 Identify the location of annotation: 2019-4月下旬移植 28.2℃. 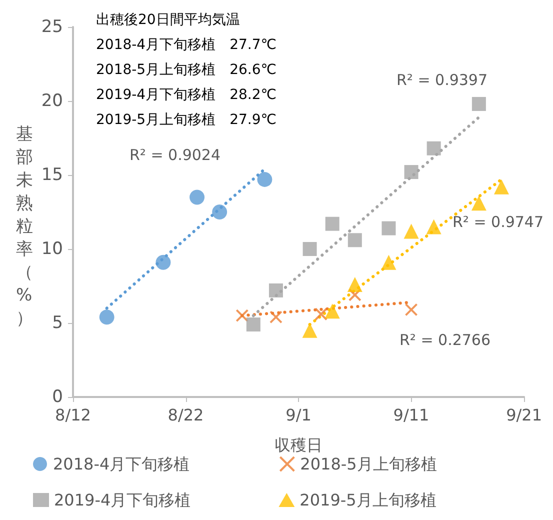
(186, 95).